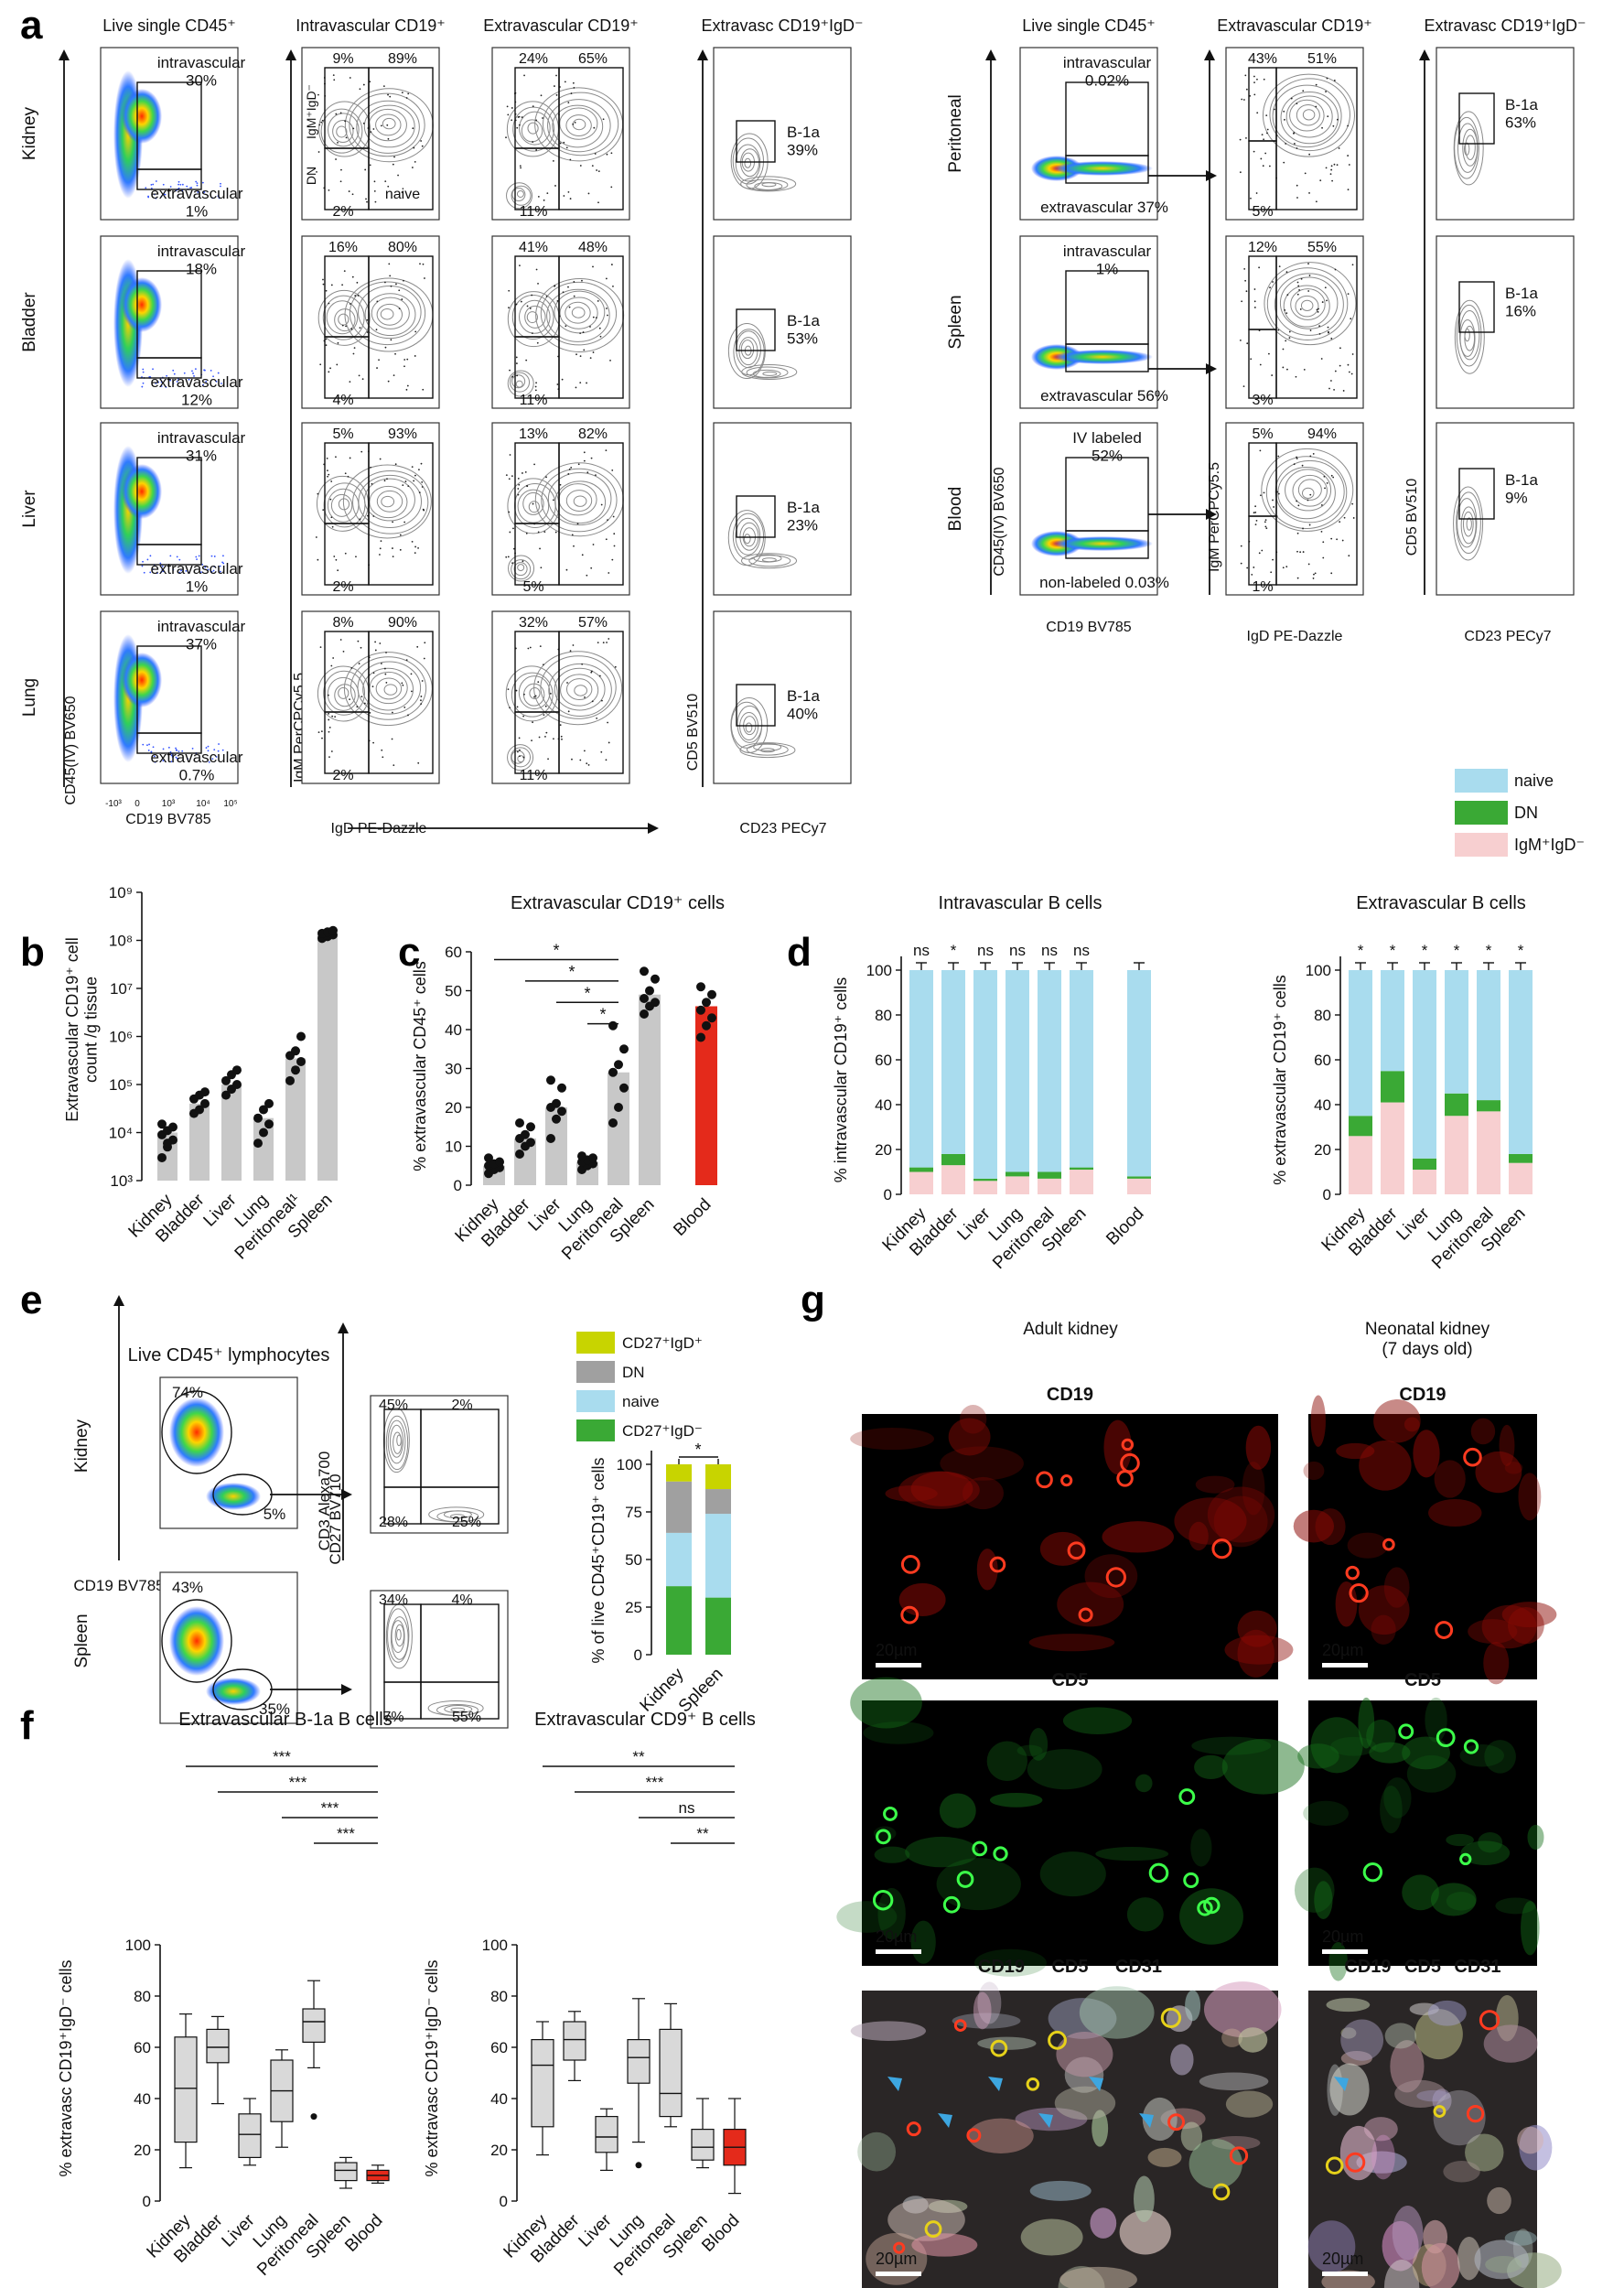  What do you see at coordinates (561, 26) in the screenshot?
I see `column-header: Extravascular CD19⁺` at bounding box center [561, 26].